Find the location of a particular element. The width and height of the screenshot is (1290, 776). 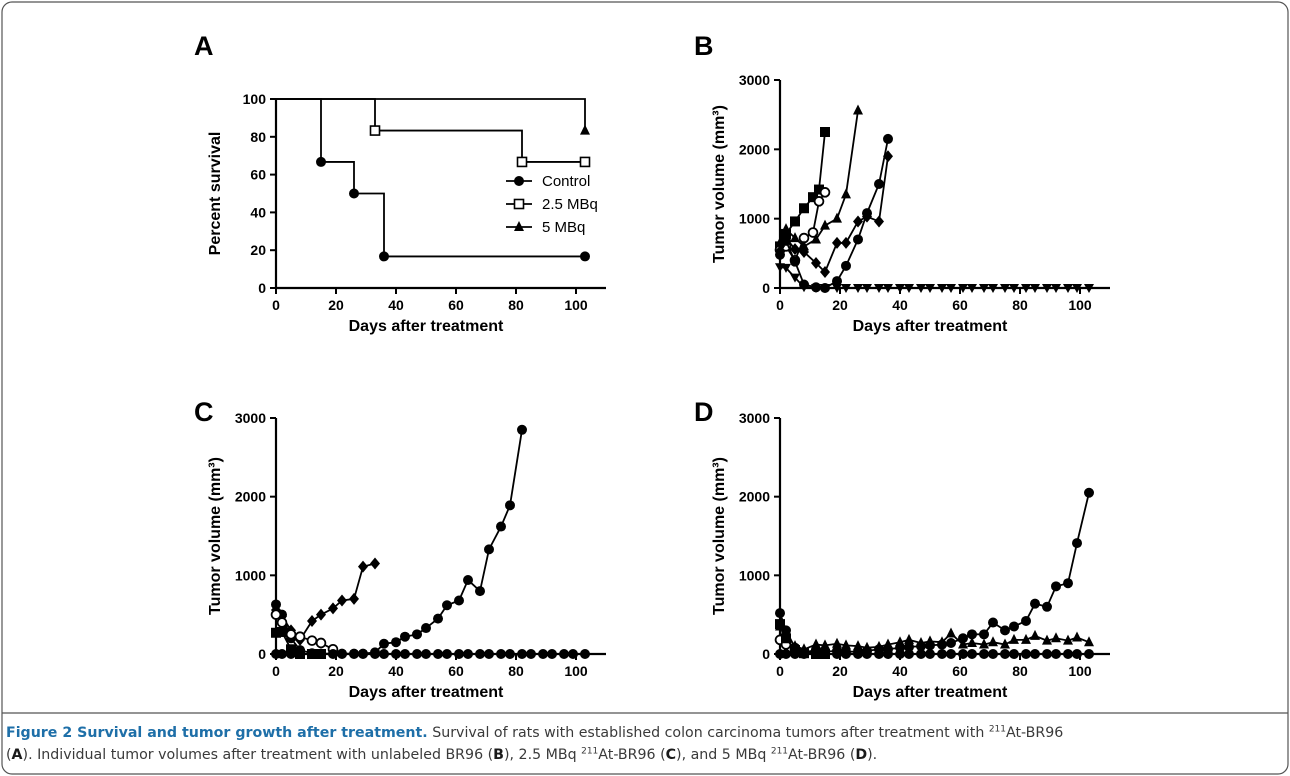

caption-text-2e: ), and 5 MBq is located at coordinates (723, 755).